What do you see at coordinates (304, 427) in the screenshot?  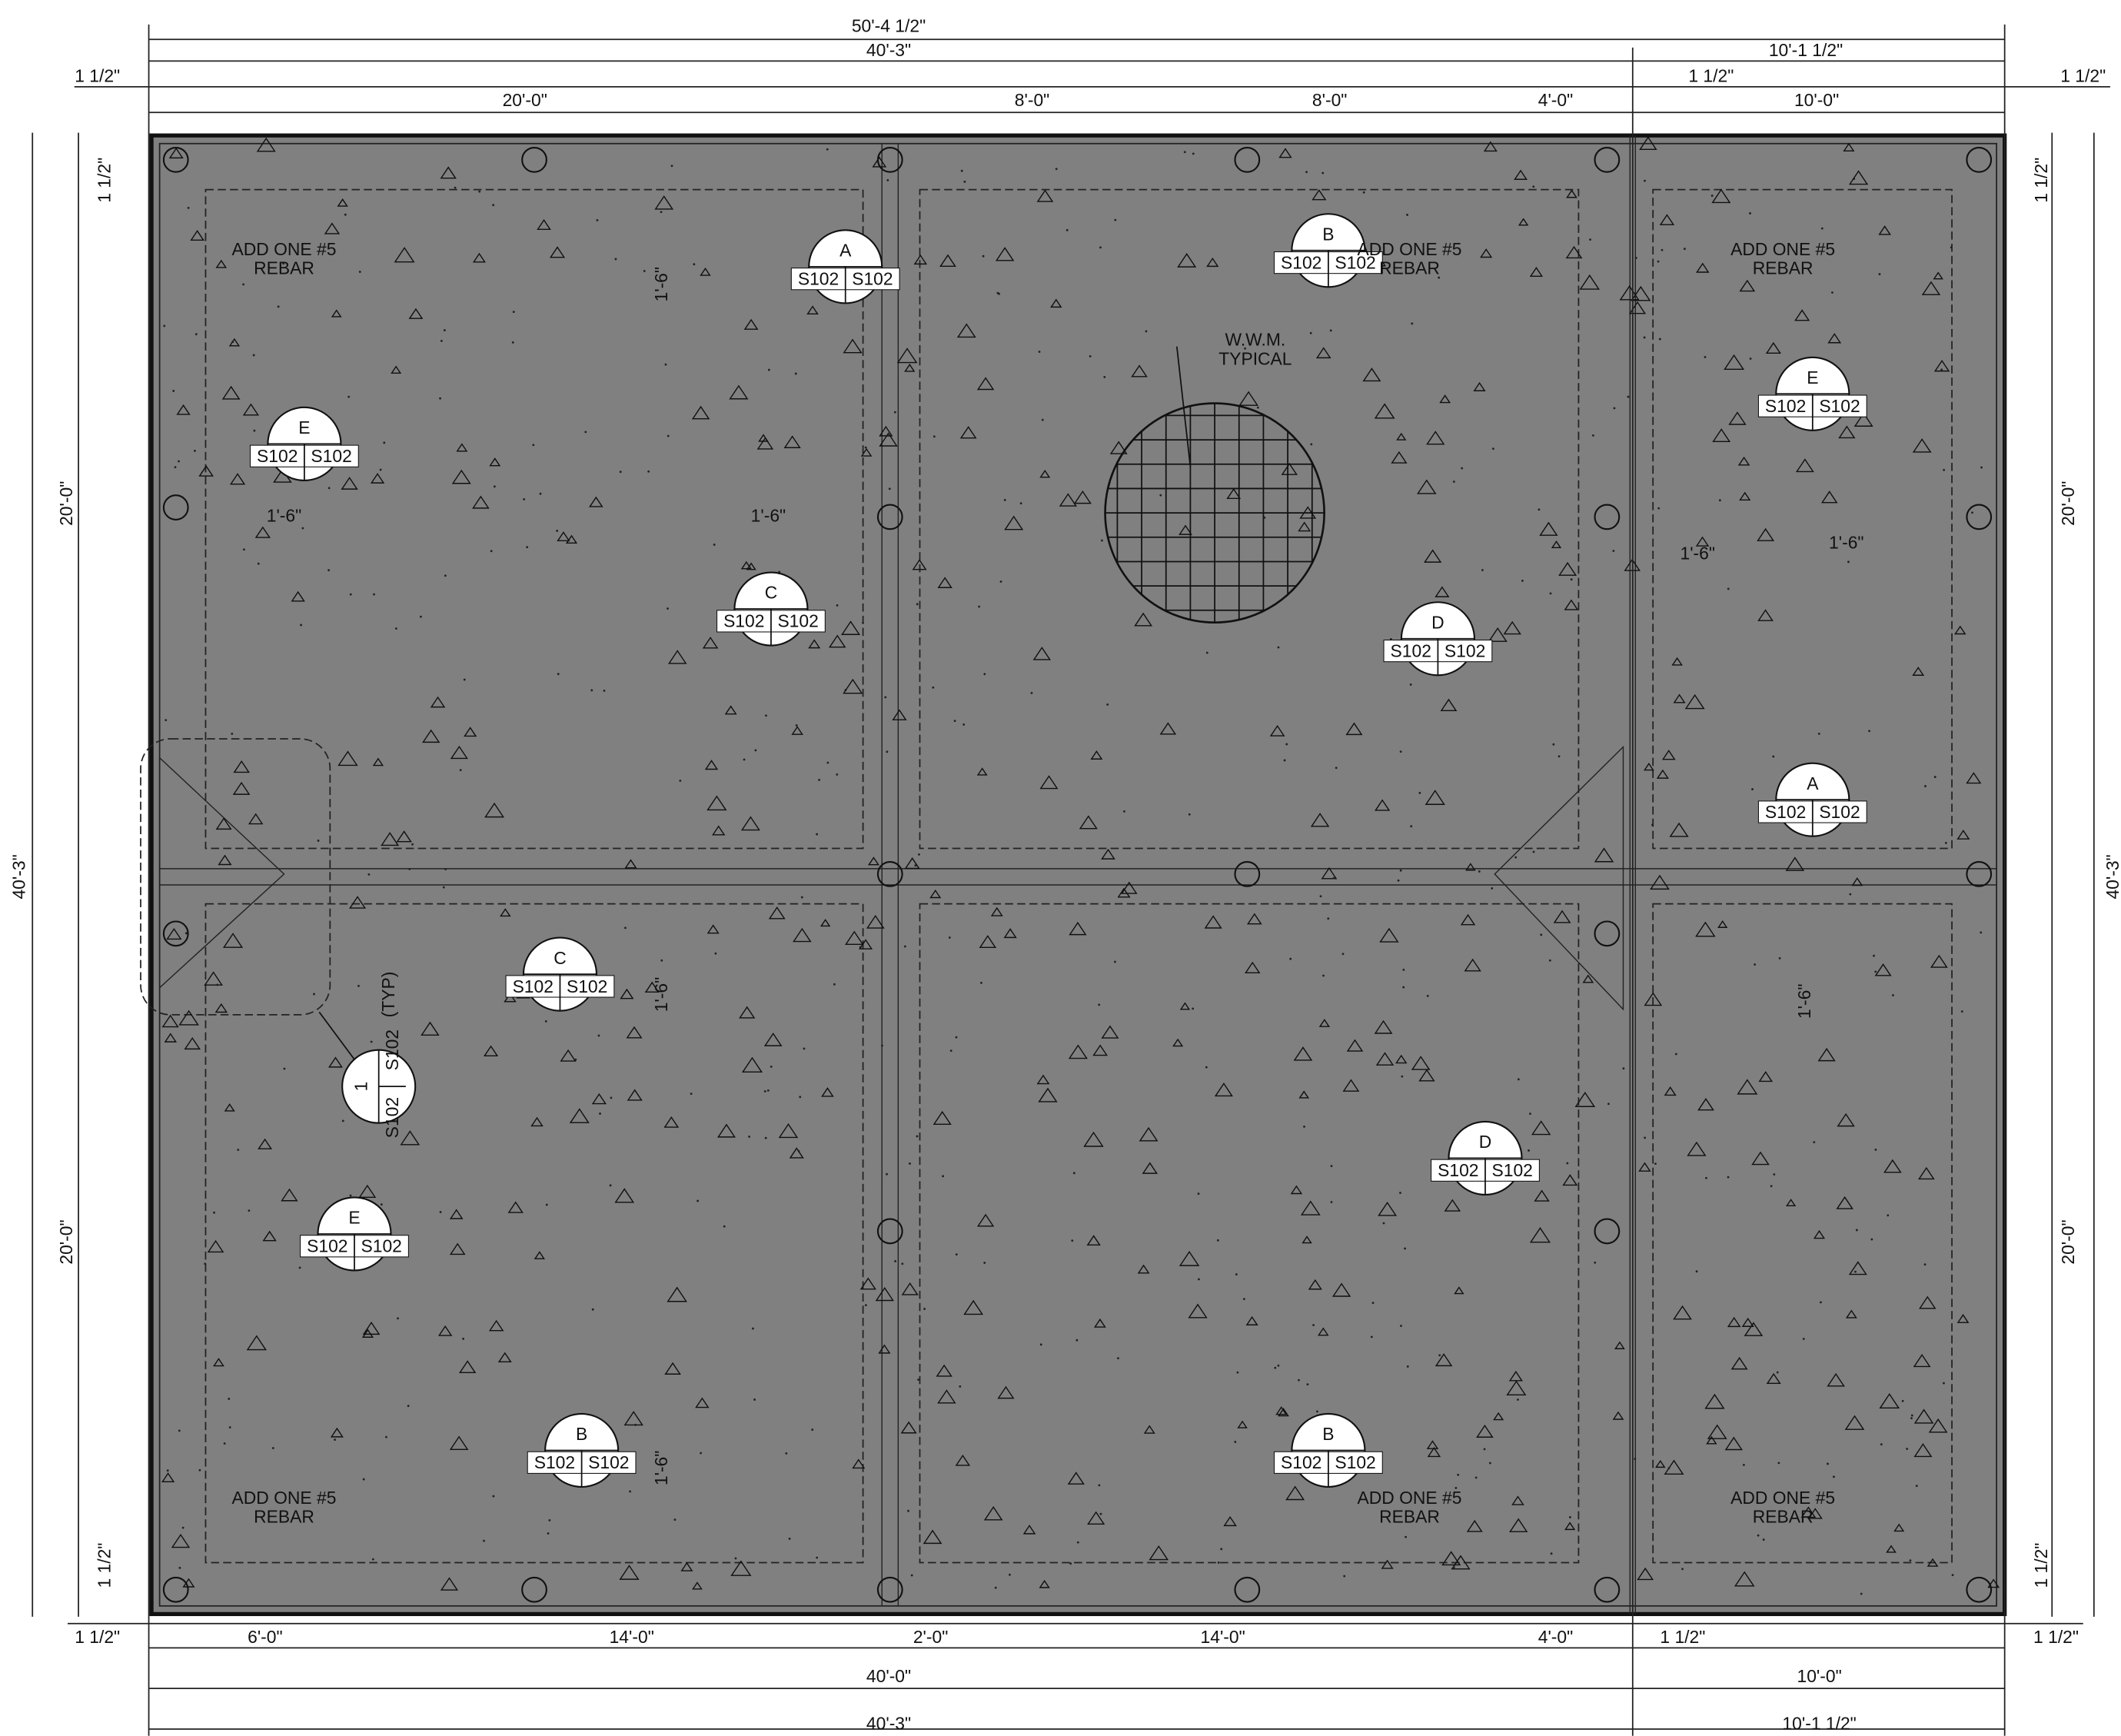 I see `marker-letter: E` at bounding box center [304, 427].